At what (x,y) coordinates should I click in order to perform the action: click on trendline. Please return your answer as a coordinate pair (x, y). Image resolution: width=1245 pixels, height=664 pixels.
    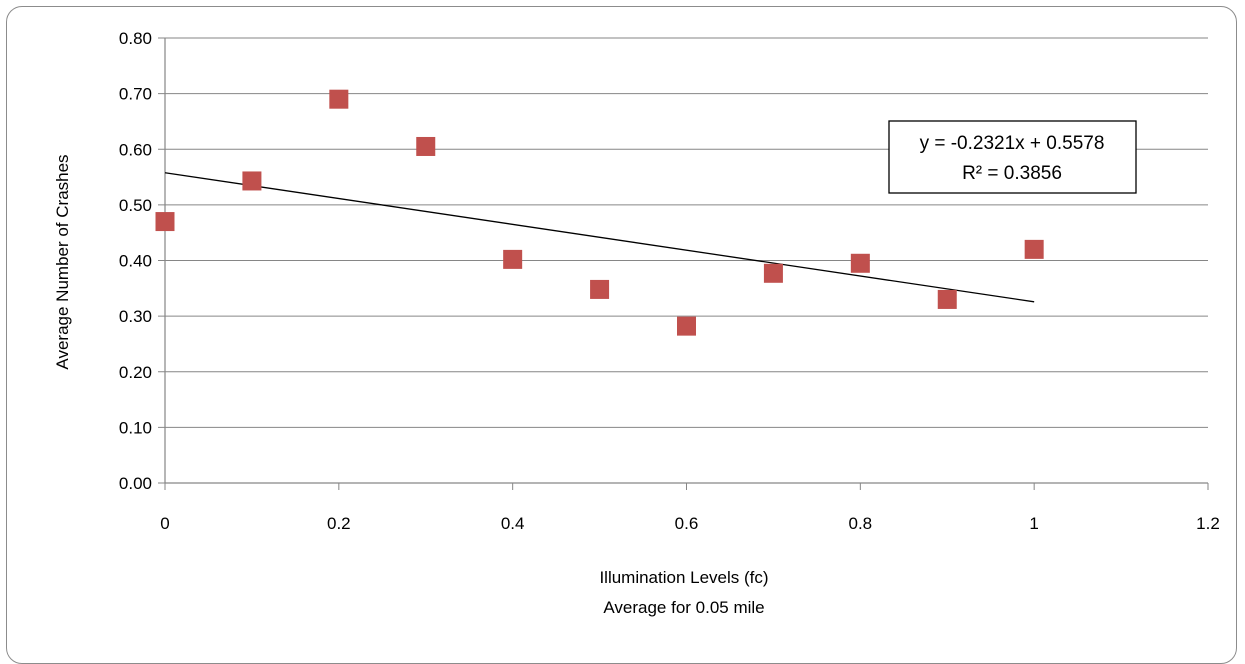
    Looking at the image, I should click on (599, 237).